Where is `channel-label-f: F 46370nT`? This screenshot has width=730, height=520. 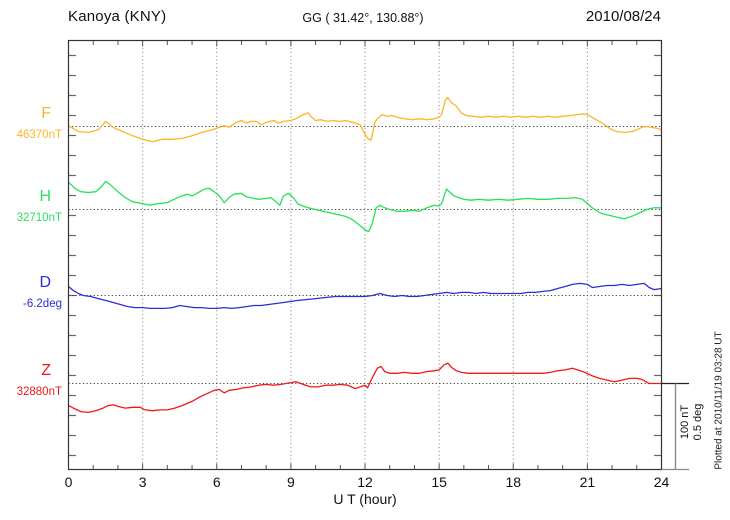
channel-label-f: F 46370nT is located at coordinates (31, 126).